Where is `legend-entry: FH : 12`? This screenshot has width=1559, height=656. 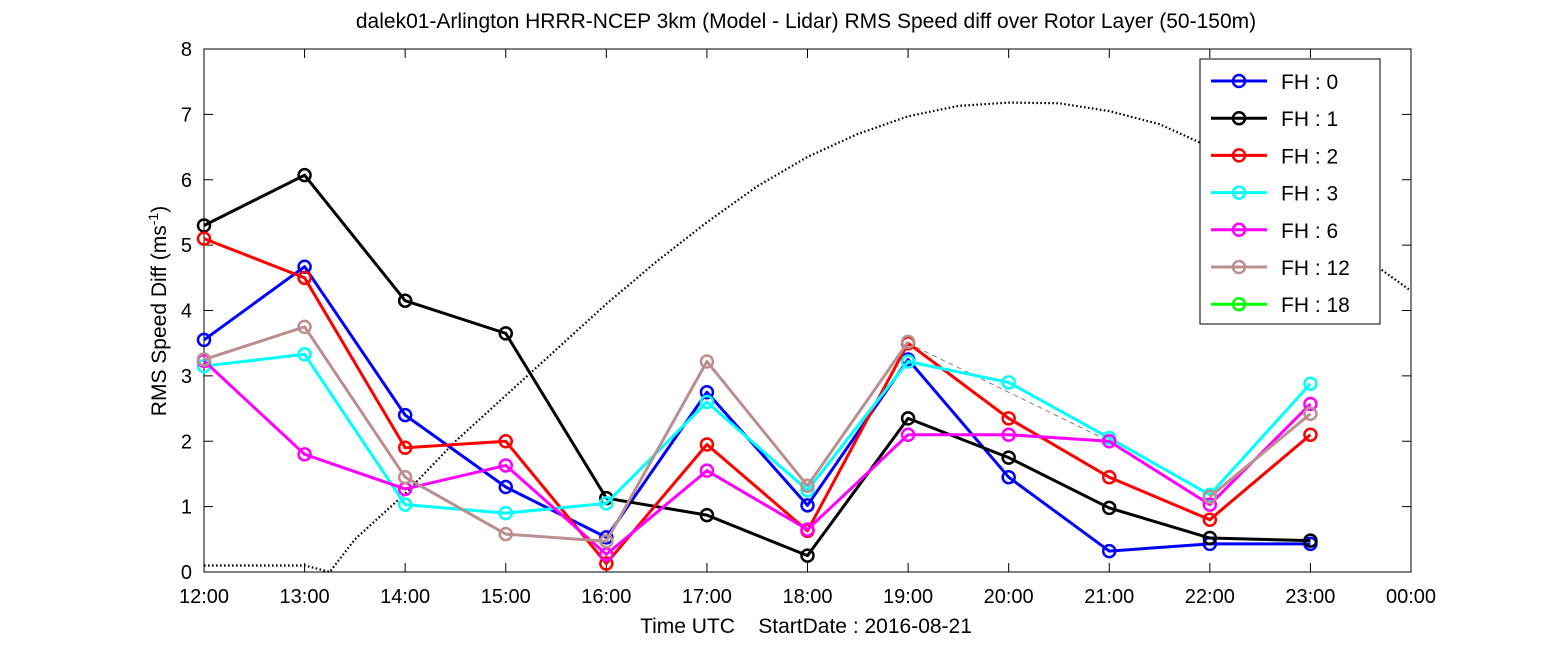
legend-entry: FH : 12 is located at coordinates (1280, 268).